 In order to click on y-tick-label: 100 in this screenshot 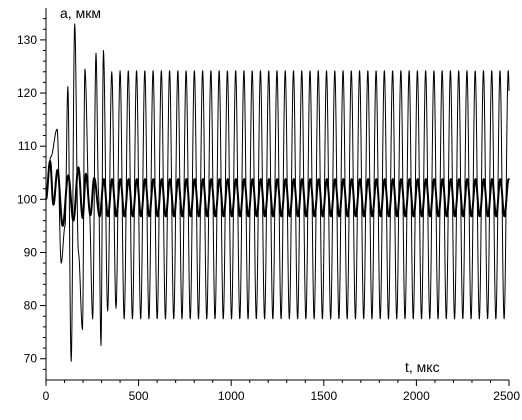, I will do `click(27, 199)`.